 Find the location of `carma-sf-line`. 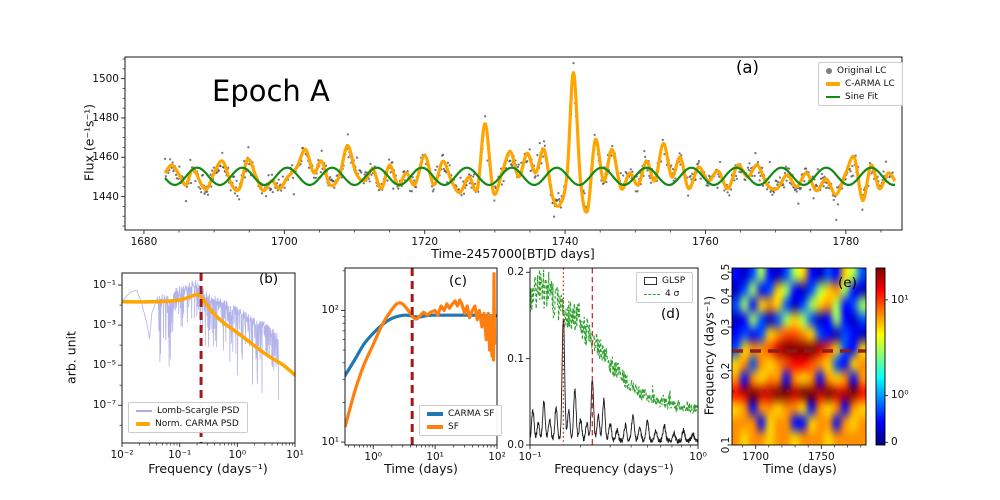

carma-sf-line is located at coordinates (421, 345).